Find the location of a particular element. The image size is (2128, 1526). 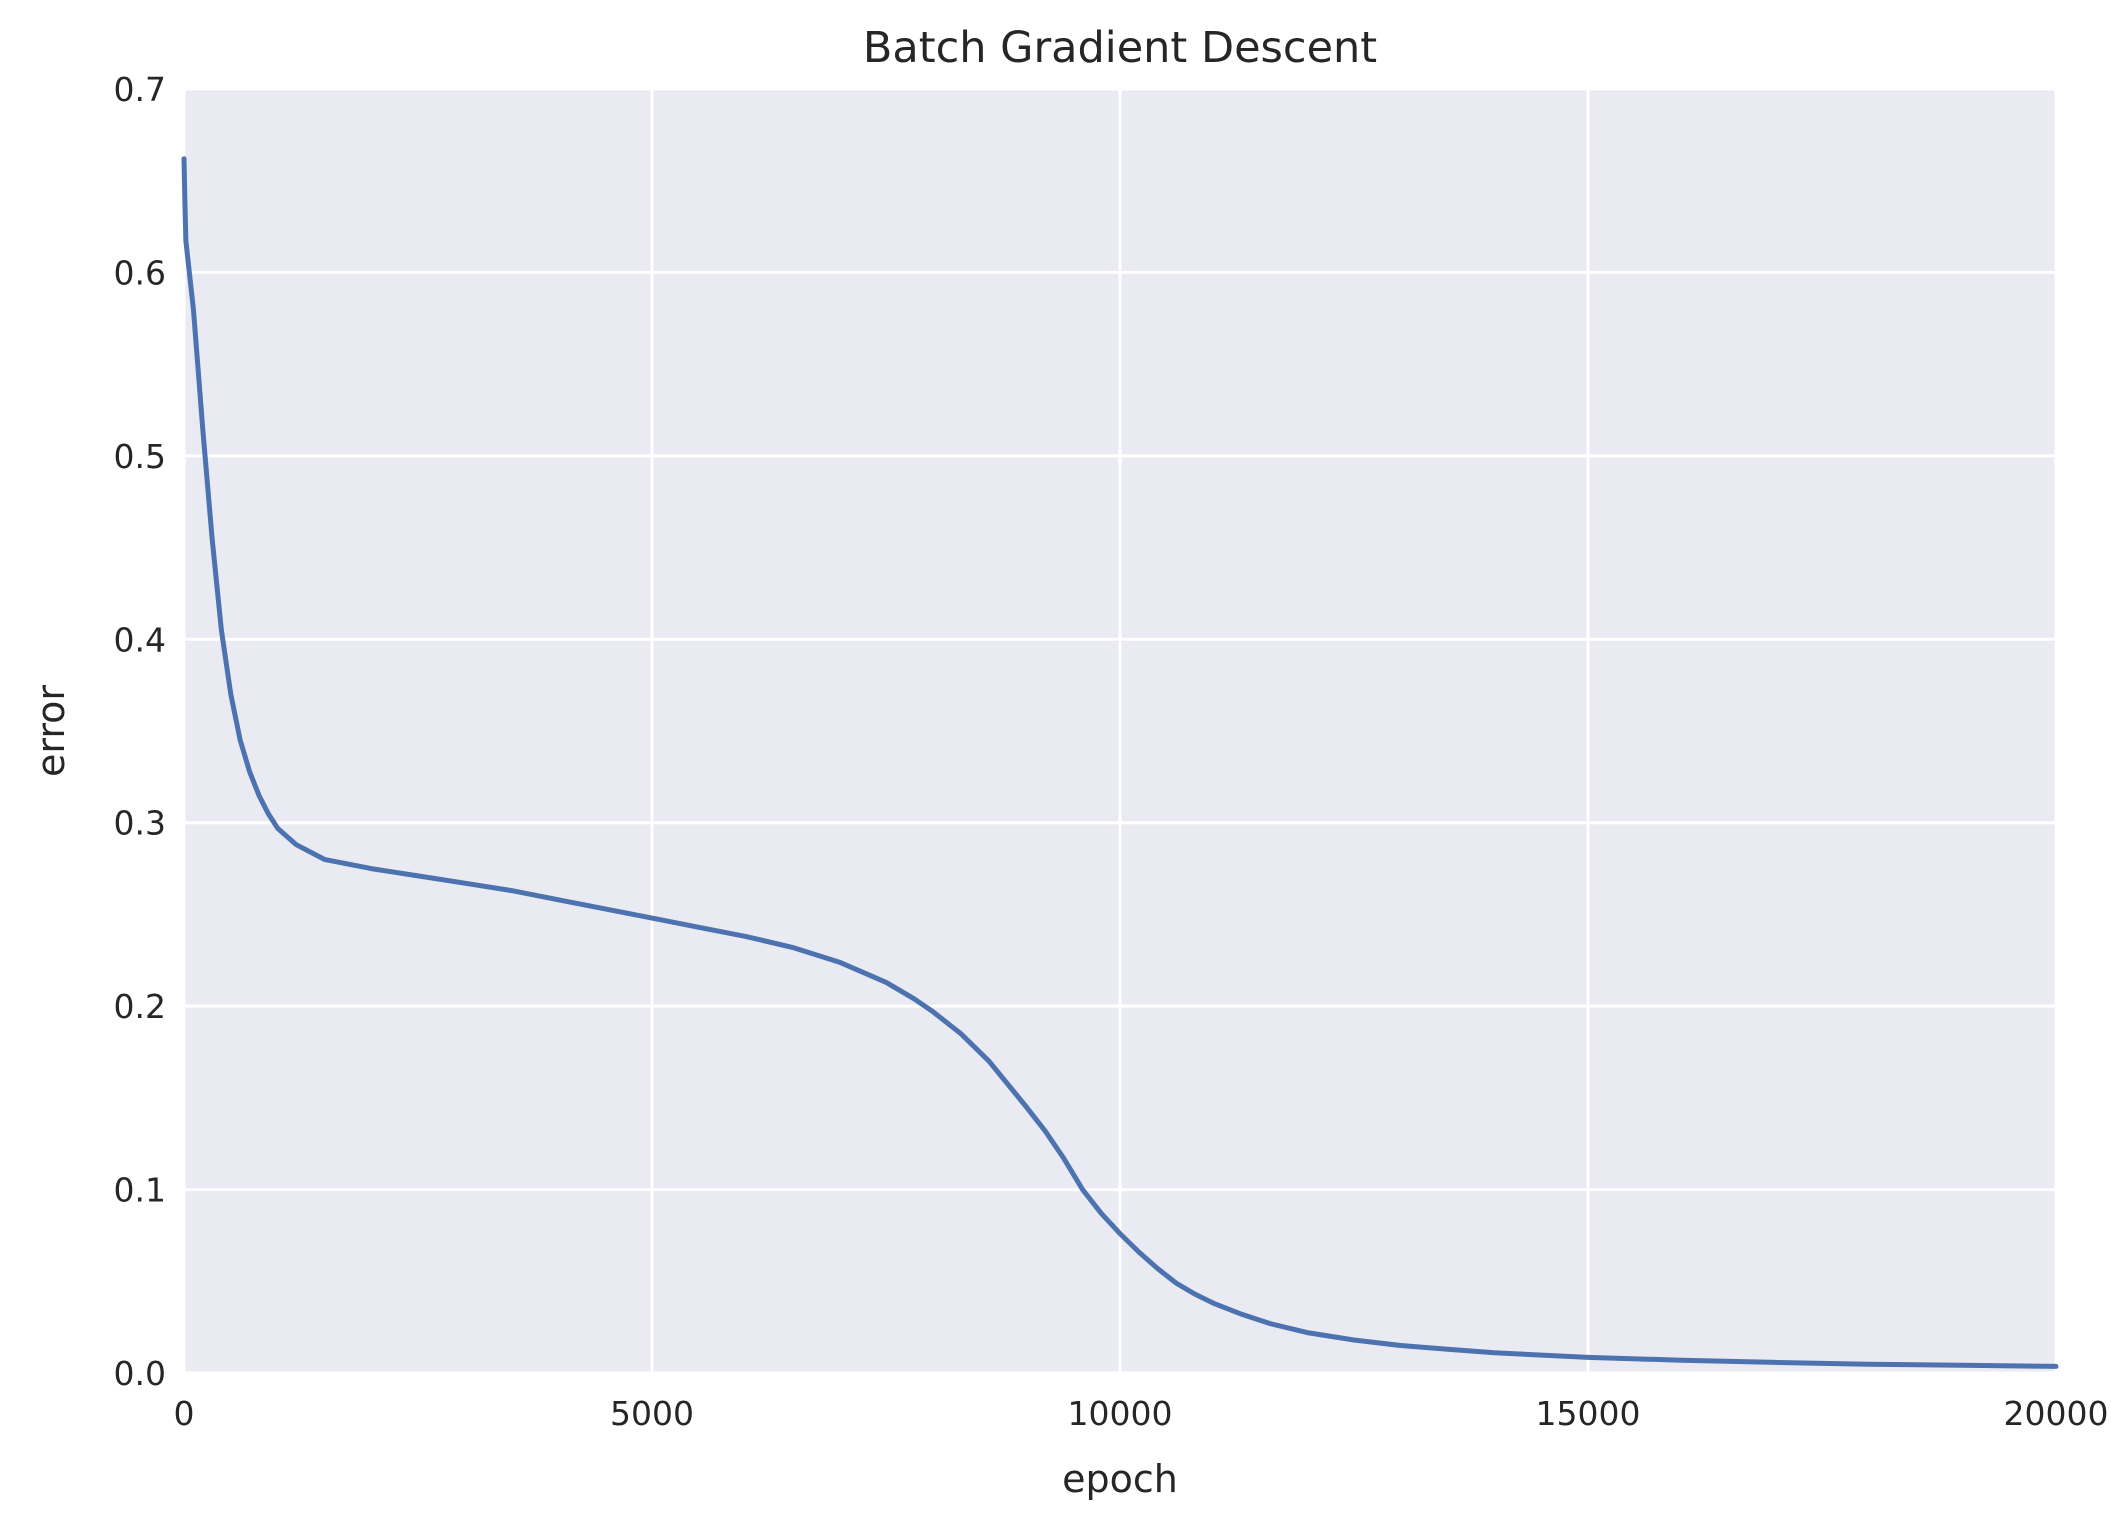

y-tick-label: 0.4 is located at coordinates (140, 639).